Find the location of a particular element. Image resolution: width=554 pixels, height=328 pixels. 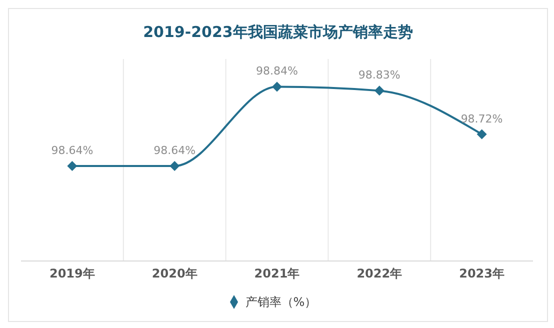

data-label: 98.84% is located at coordinates (277, 71).